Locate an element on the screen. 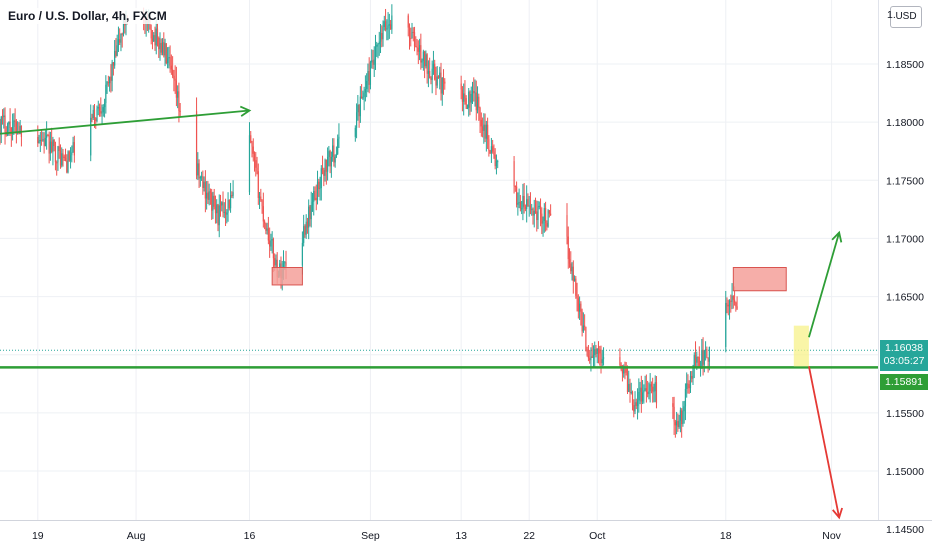  green-arrow-head is located at coordinates (245, 111).